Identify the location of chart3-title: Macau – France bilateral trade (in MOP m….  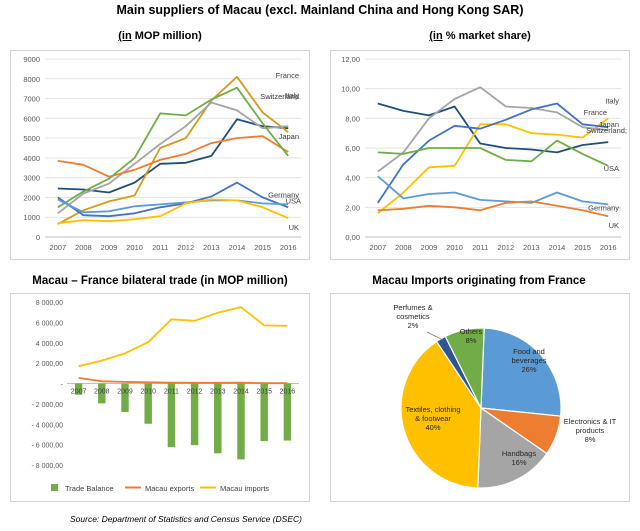
(160, 281).